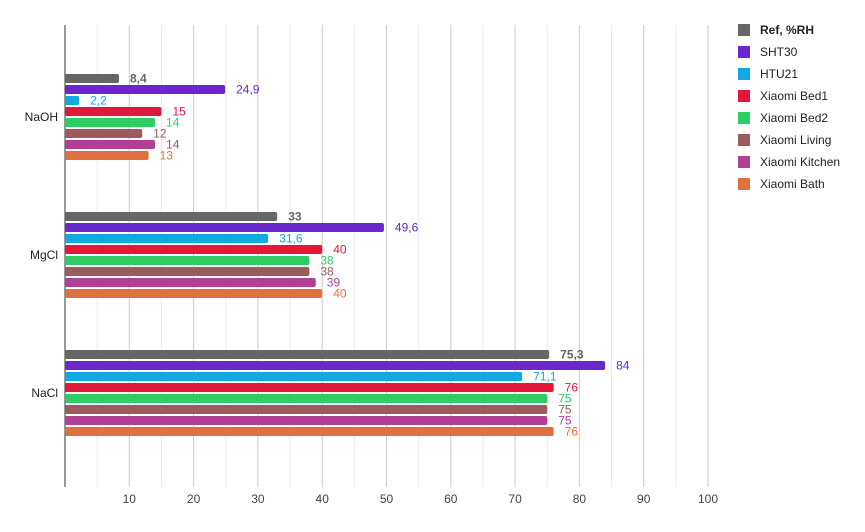  What do you see at coordinates (787, 30) in the screenshot?
I see `legend-label: Ref, %RH` at bounding box center [787, 30].